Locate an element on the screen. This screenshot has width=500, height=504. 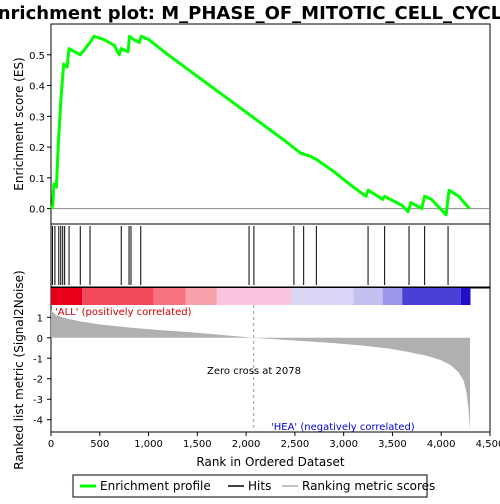
x-tick-label: 2,000 is located at coordinates (246, 444).